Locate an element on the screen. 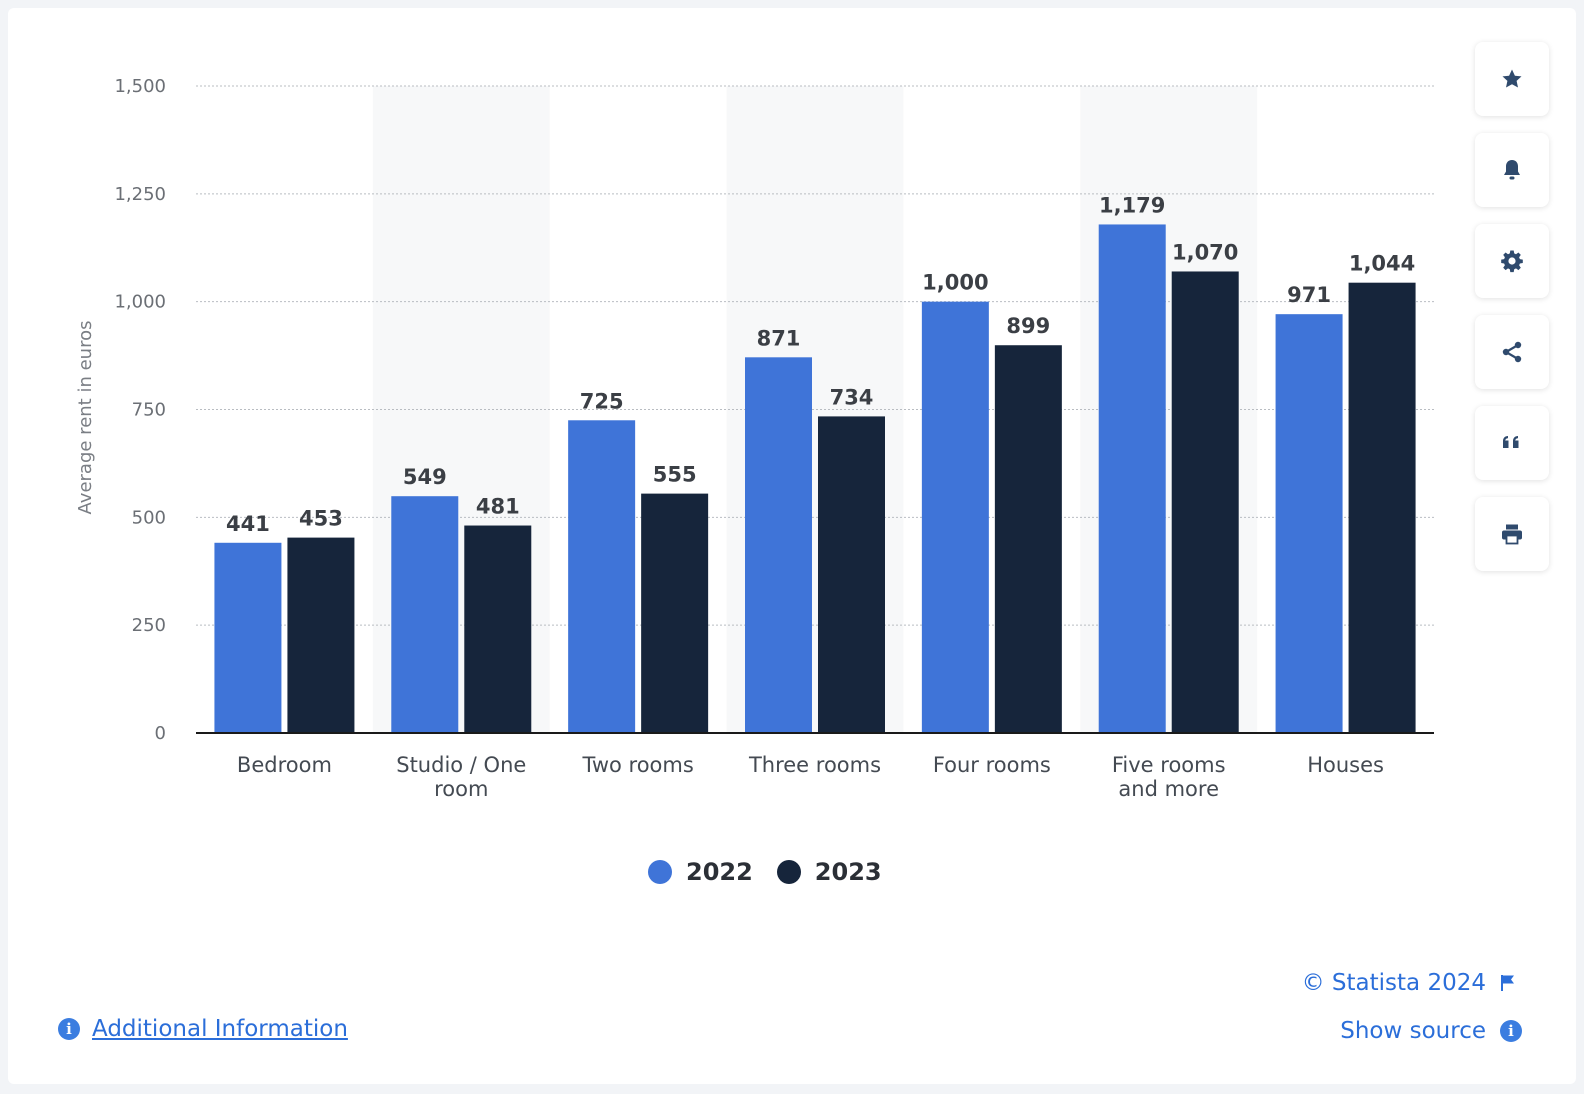  y-tick-label: 1,000 is located at coordinates (140, 302).